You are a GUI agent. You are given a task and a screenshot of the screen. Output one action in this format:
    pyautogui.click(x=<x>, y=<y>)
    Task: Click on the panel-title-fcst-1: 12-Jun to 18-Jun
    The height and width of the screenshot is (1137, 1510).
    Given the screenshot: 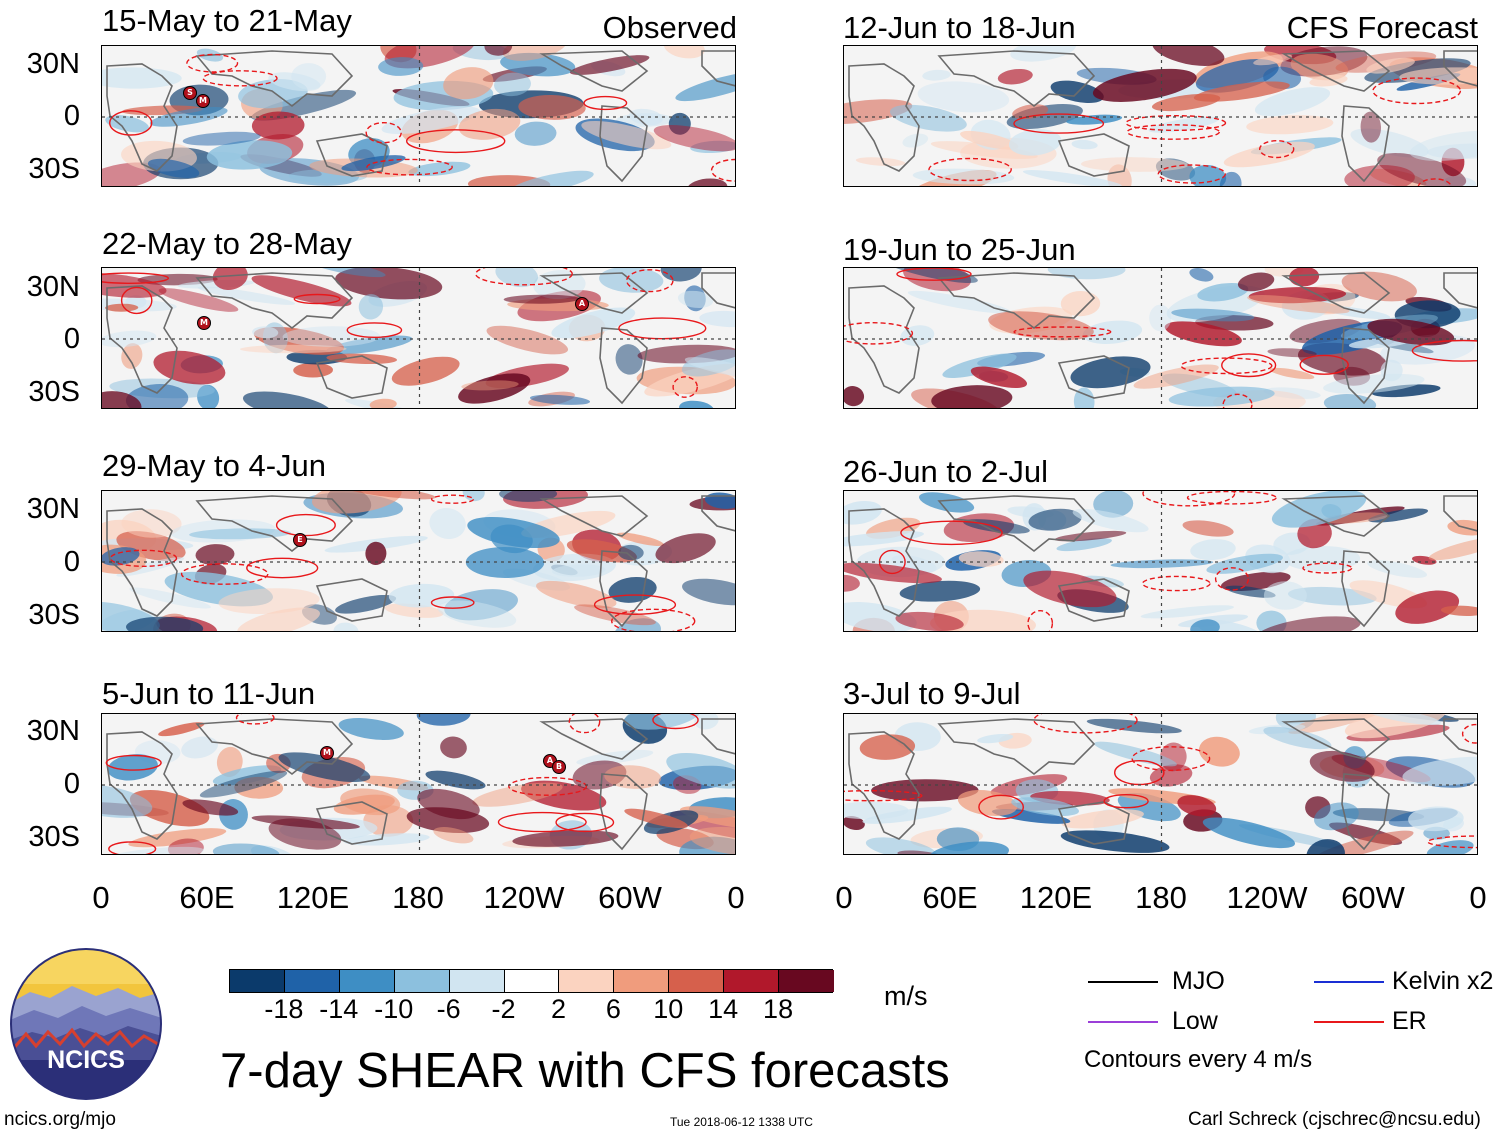 What is the action you would take?
    pyautogui.click(x=959, y=27)
    